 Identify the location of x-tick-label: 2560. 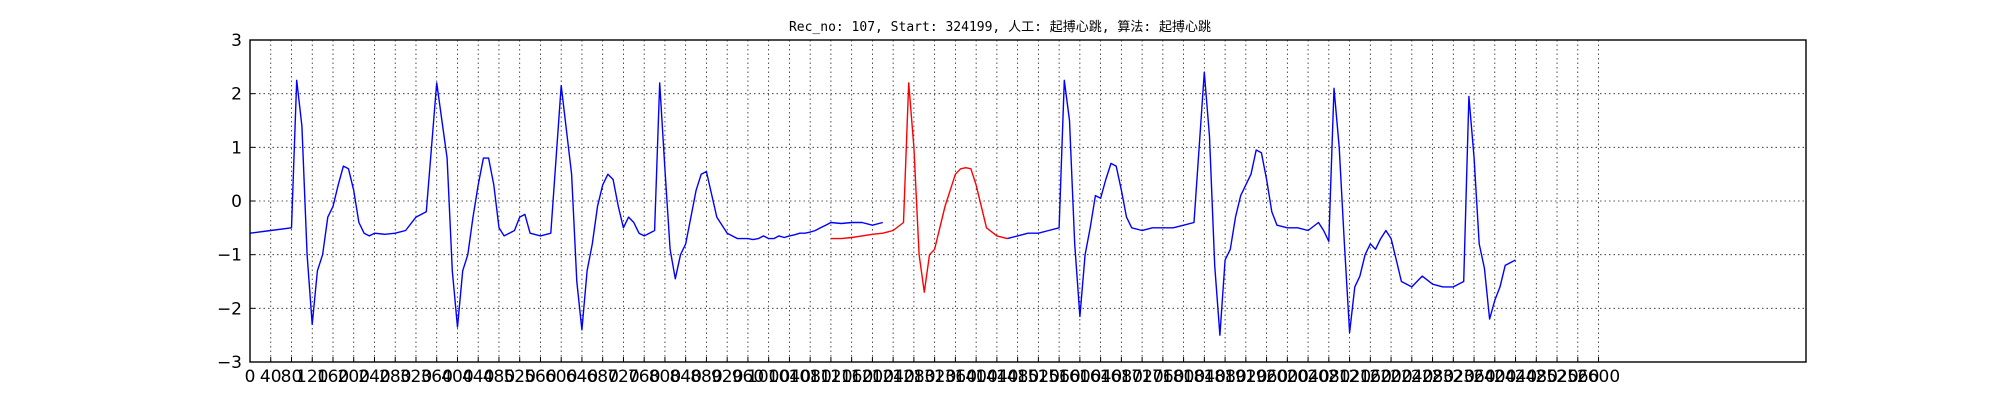
(1577, 377).